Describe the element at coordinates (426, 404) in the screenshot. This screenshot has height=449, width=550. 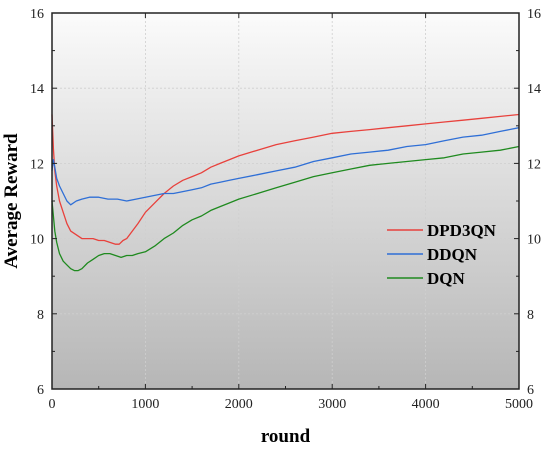
I see `x-tick-label: 4000` at that location.